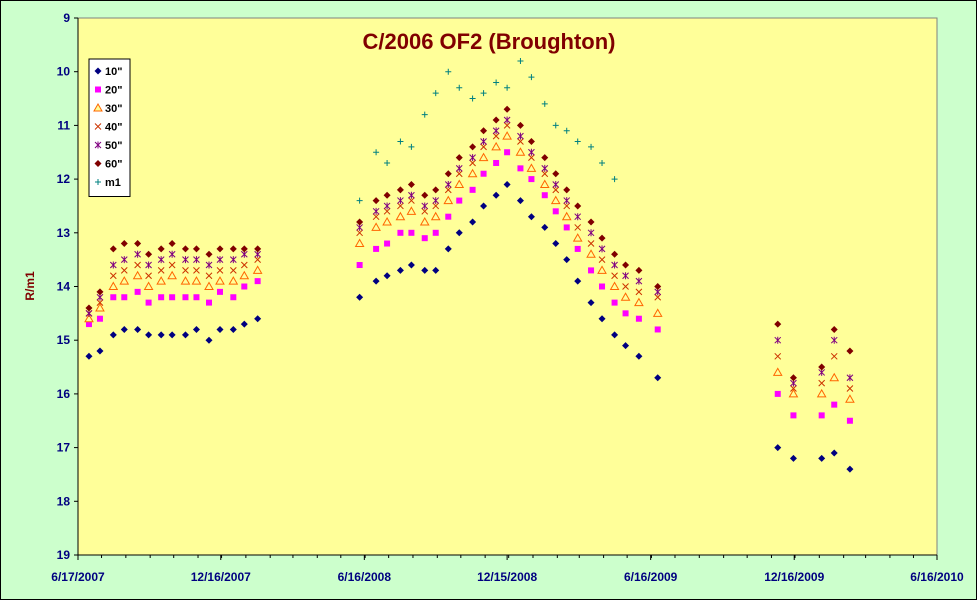  I want to click on legend-label: 30", so click(113, 109).